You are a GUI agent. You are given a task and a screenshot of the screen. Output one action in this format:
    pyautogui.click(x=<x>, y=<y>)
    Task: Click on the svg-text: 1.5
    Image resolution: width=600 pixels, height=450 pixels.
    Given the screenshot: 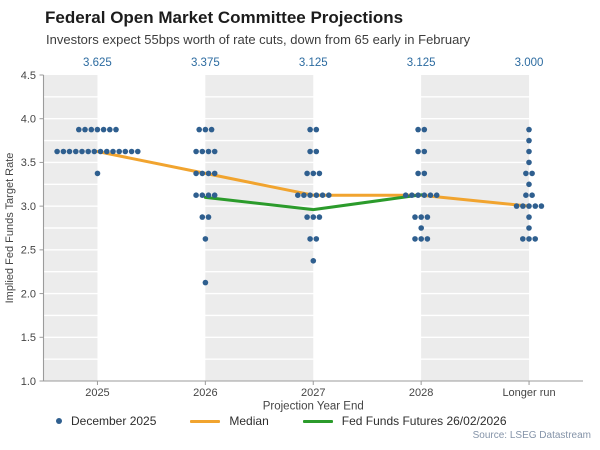 What is the action you would take?
    pyautogui.click(x=28, y=338)
    